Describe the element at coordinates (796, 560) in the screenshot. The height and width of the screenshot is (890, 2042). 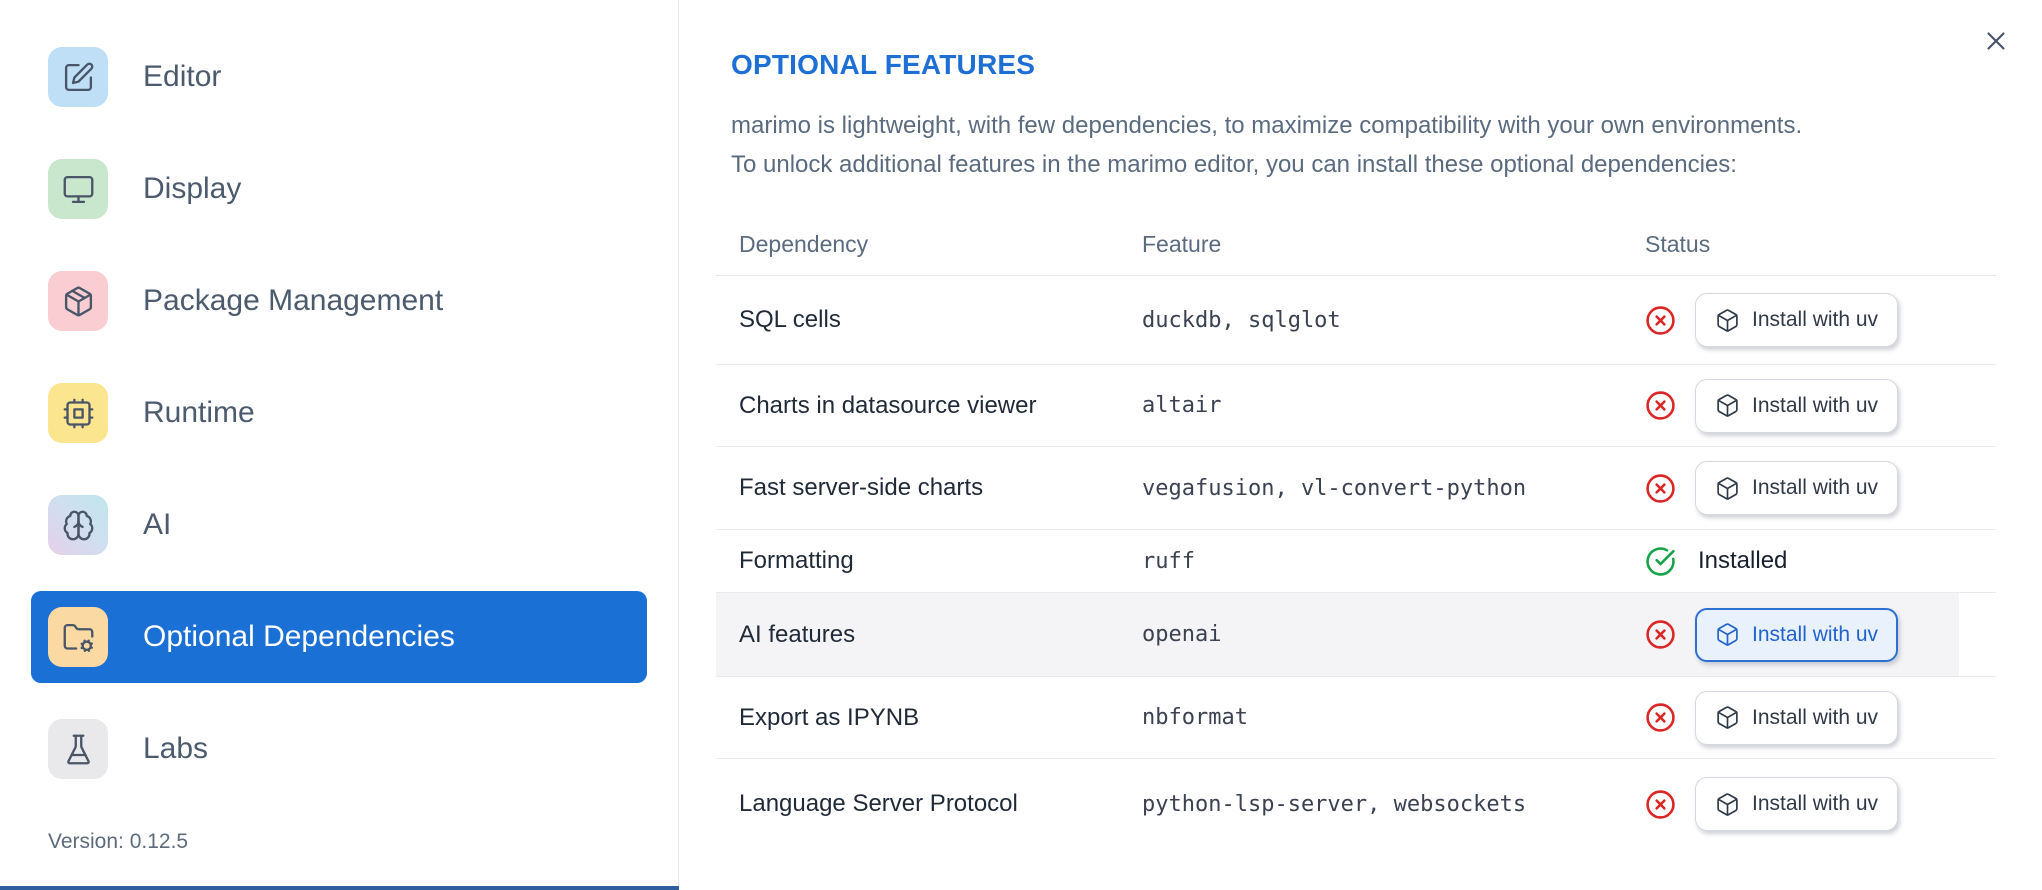
I see `dependency-name: Formatting` at that location.